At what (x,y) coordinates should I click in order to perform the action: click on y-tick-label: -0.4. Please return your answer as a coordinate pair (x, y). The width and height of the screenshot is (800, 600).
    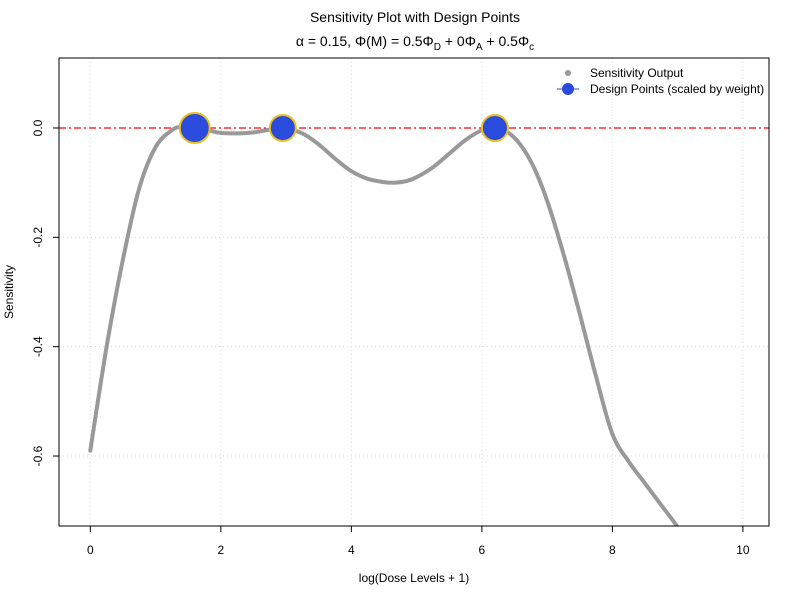
    Looking at the image, I should click on (38, 346).